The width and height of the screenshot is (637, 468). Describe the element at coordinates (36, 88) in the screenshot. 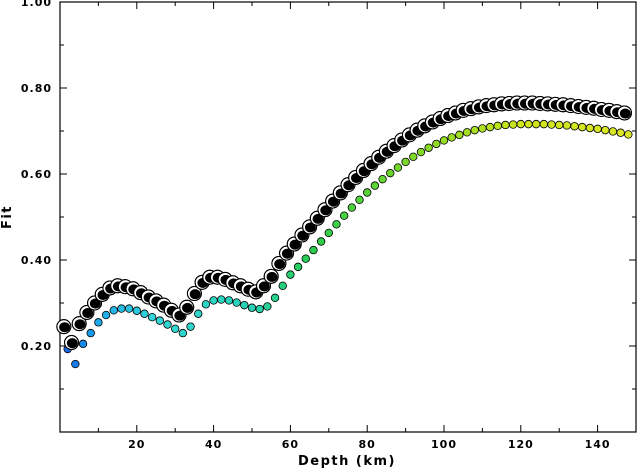

I see `y-tick-label: 0.80` at that location.